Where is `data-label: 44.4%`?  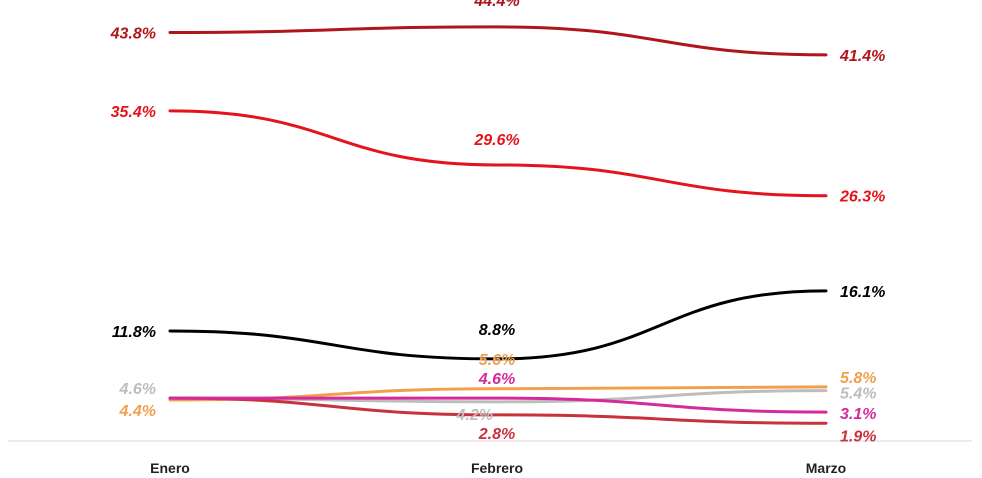 data-label: 44.4% is located at coordinates (496, 5).